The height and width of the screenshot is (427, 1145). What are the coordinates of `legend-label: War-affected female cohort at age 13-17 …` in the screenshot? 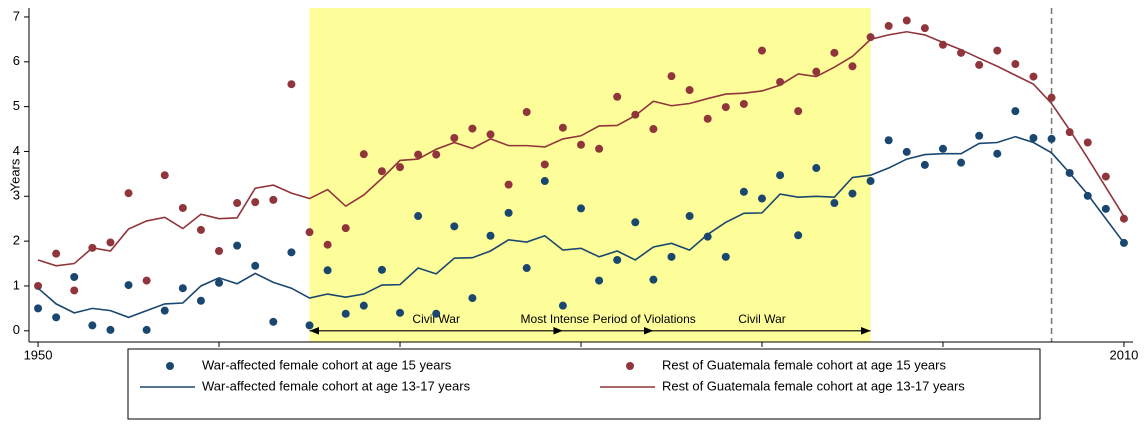 It's located at (336, 385).